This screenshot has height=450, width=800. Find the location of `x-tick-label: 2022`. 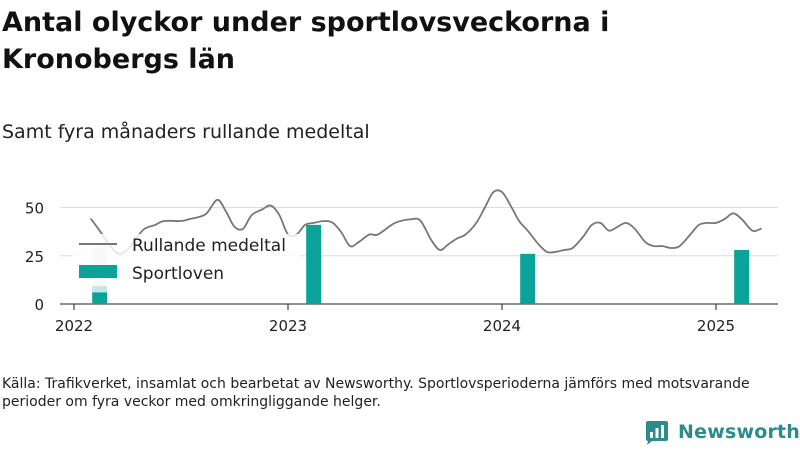

x-tick-label: 2022 is located at coordinates (74, 326).